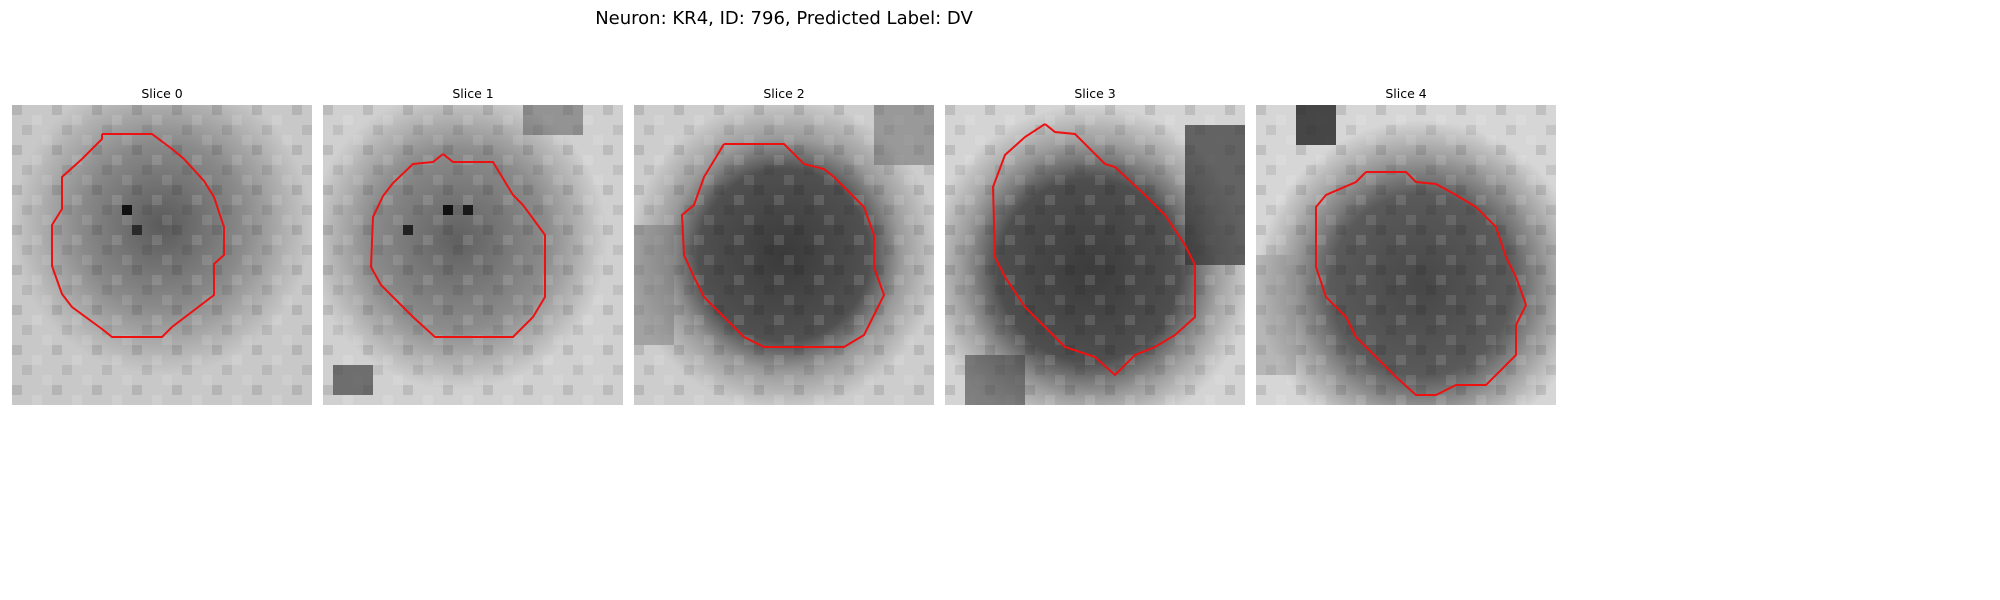  Describe the element at coordinates (783, 245) in the screenshot. I see `slice-2-contour` at that location.